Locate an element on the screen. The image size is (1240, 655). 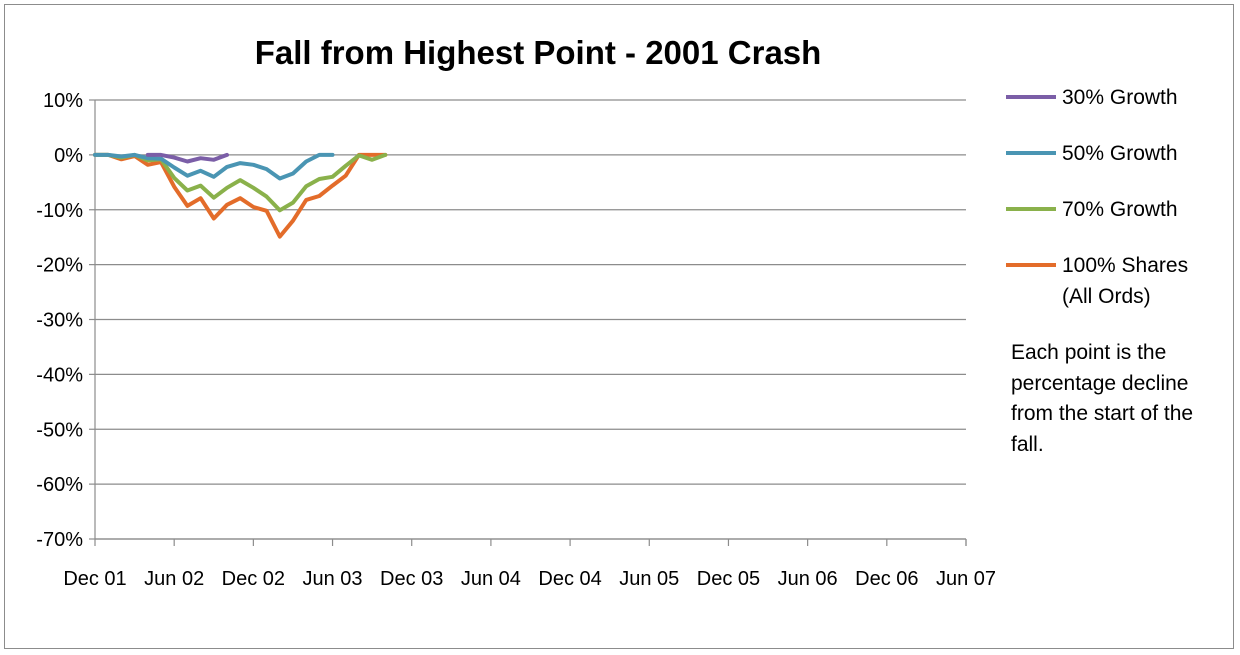
x-tick-label: Jun 05 is located at coordinates (649, 579).